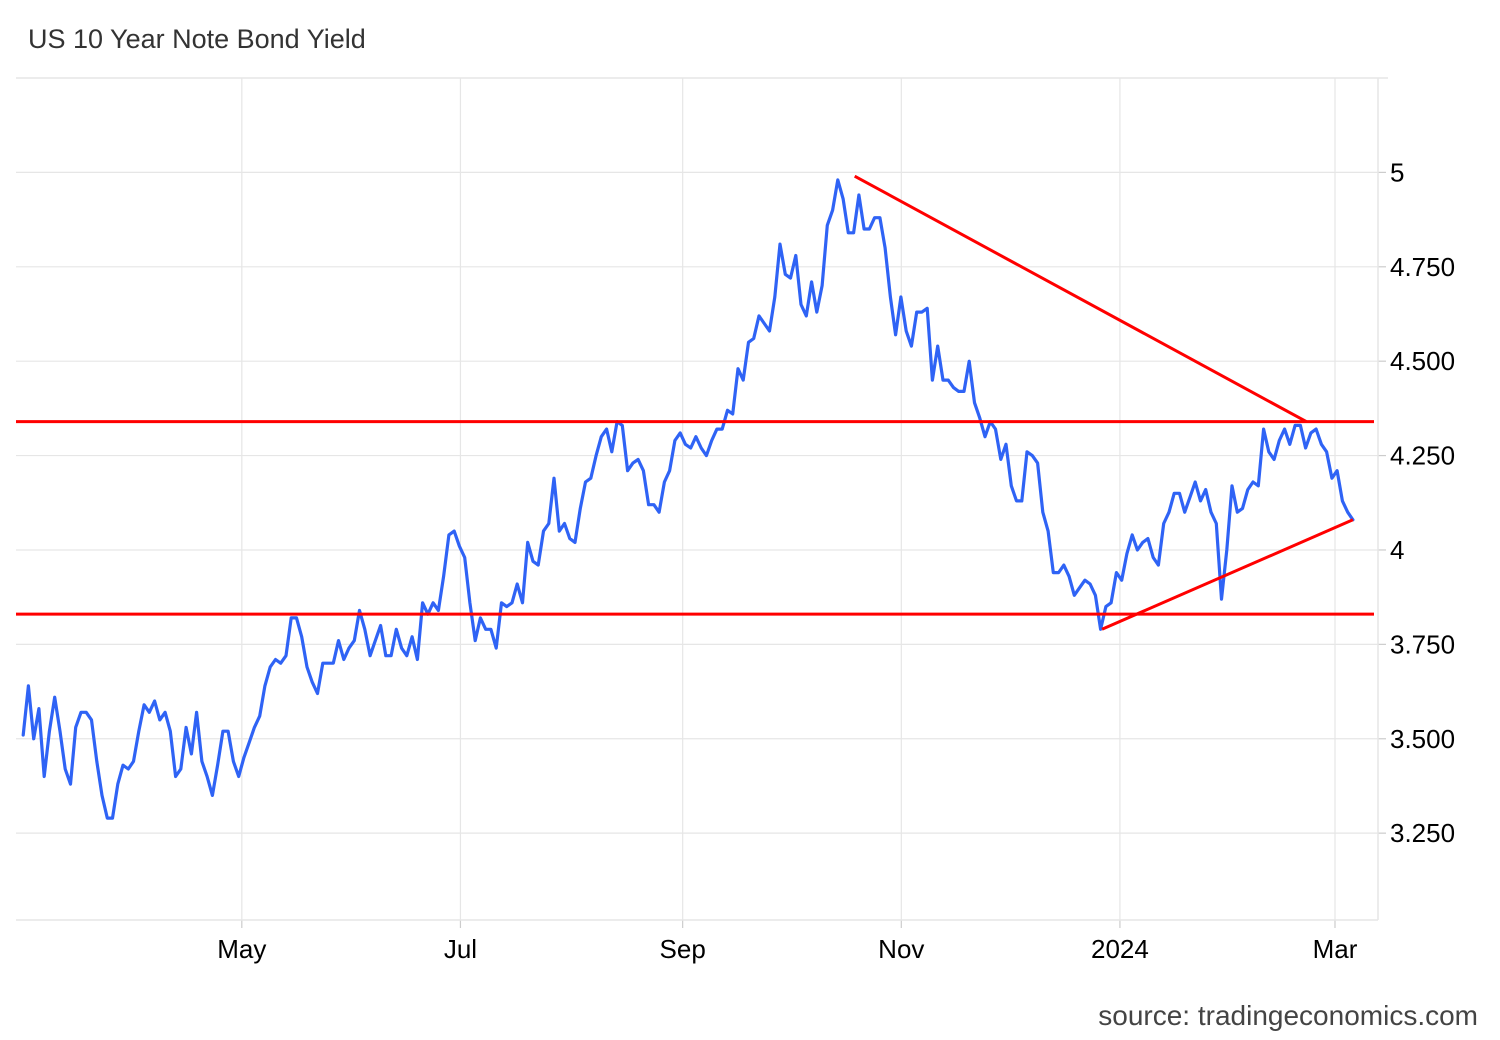 This screenshot has width=1500, height=1040. What do you see at coordinates (460, 949) in the screenshot?
I see `x-tick-label: Jul` at bounding box center [460, 949].